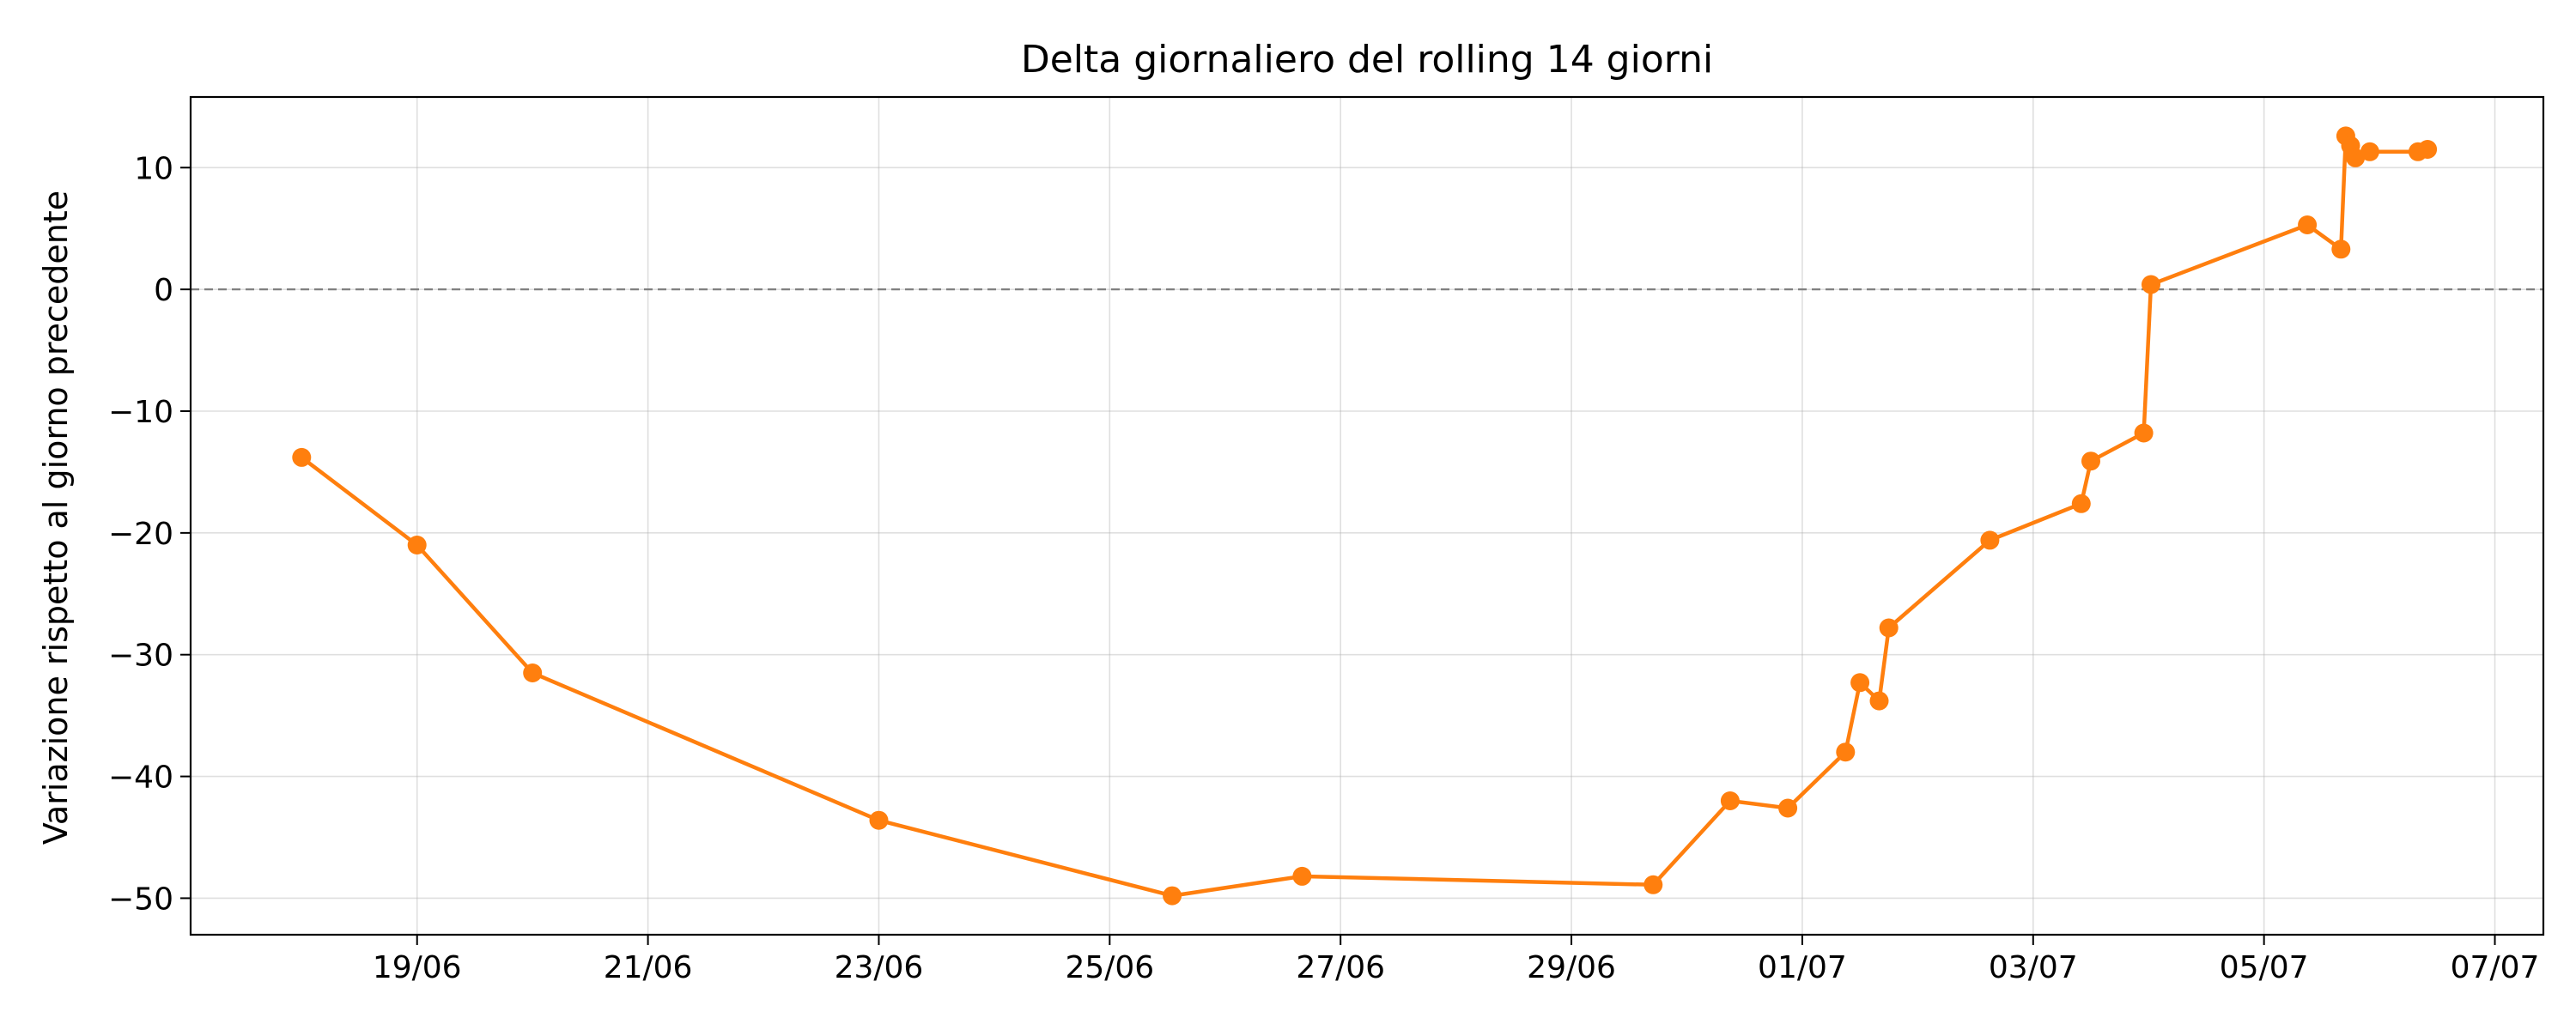  I want to click on chart-title: Delta giornaliero del rolling 14 giorni, so click(1367, 60).